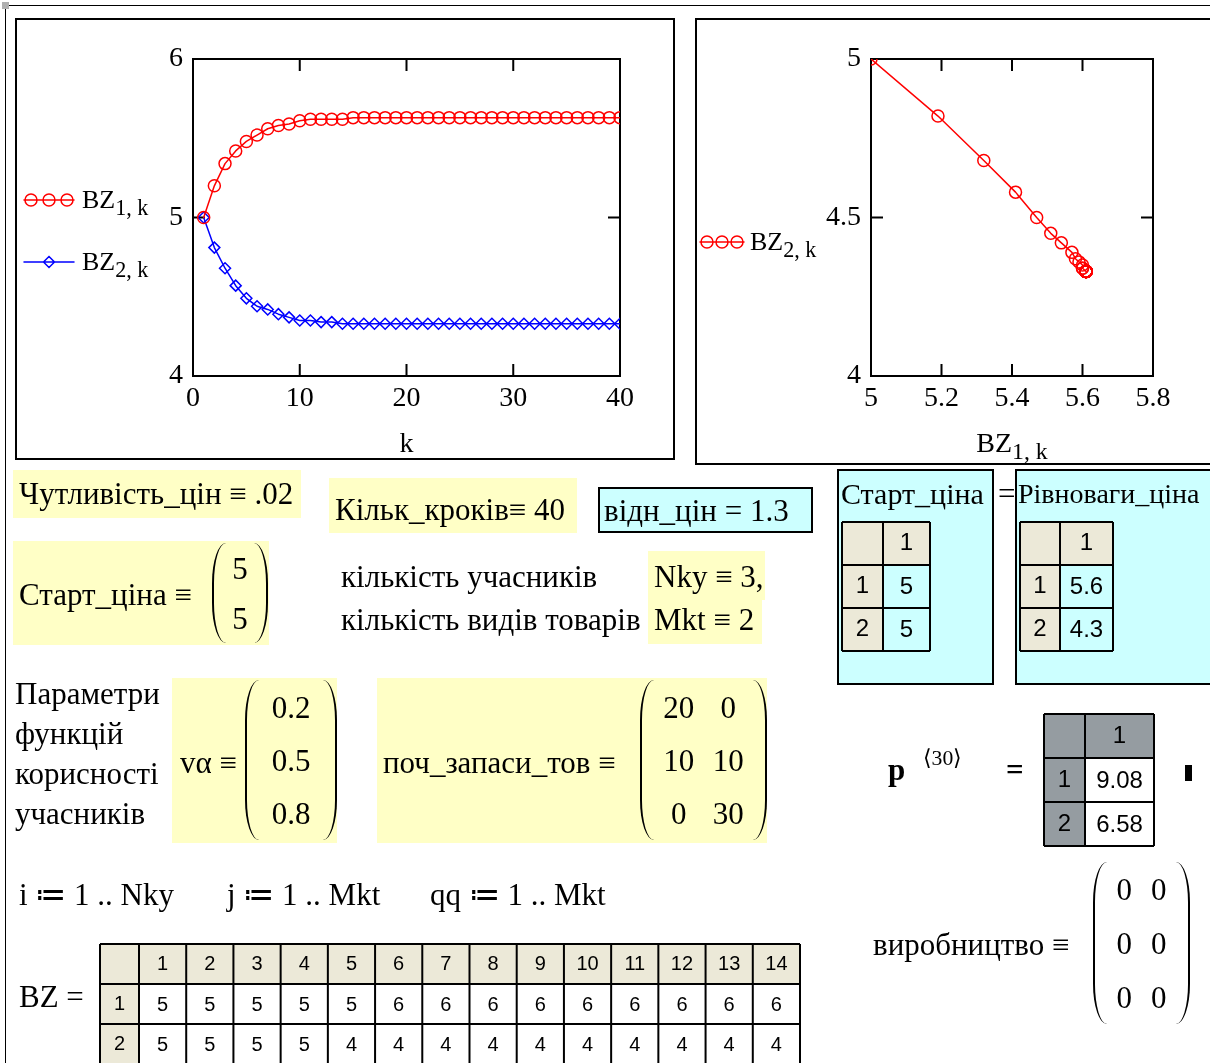  What do you see at coordinates (240, 618) in the screenshot?
I see `text: 5` at bounding box center [240, 618].